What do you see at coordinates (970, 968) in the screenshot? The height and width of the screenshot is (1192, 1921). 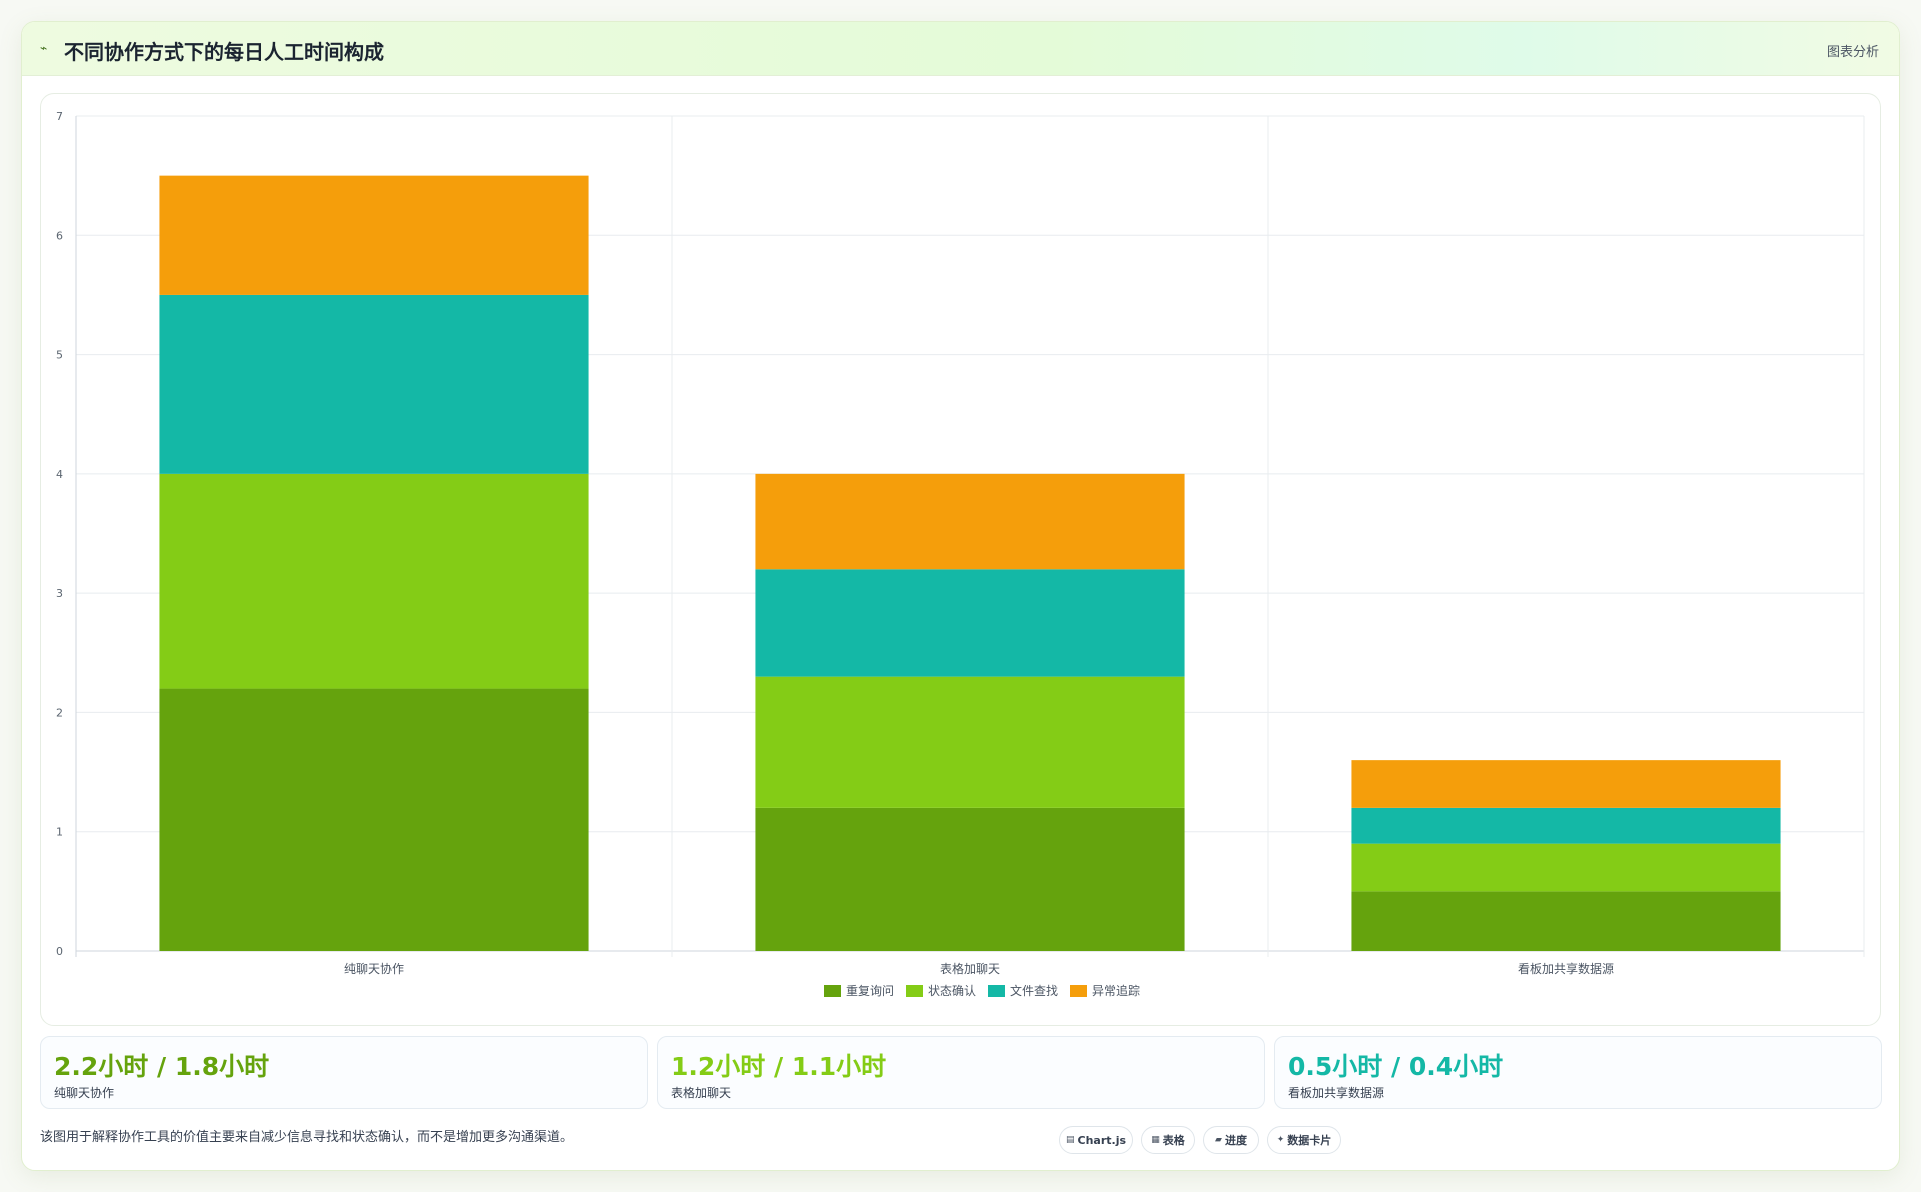 I see `x-tick-label: 表格加聊天` at bounding box center [970, 968].